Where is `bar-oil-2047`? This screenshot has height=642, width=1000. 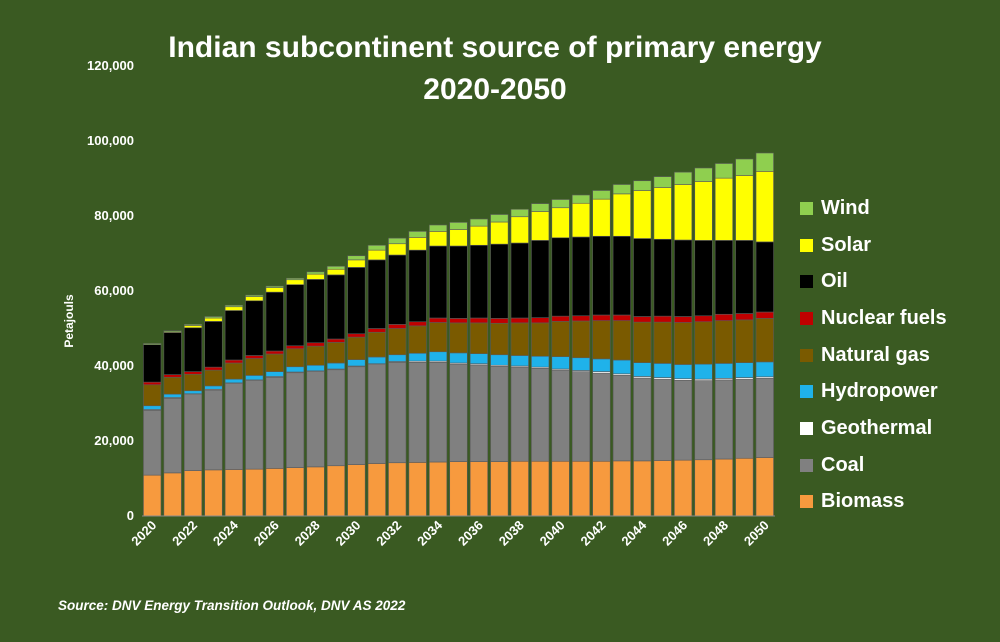
bar-oil-2047 is located at coordinates (703, 278).